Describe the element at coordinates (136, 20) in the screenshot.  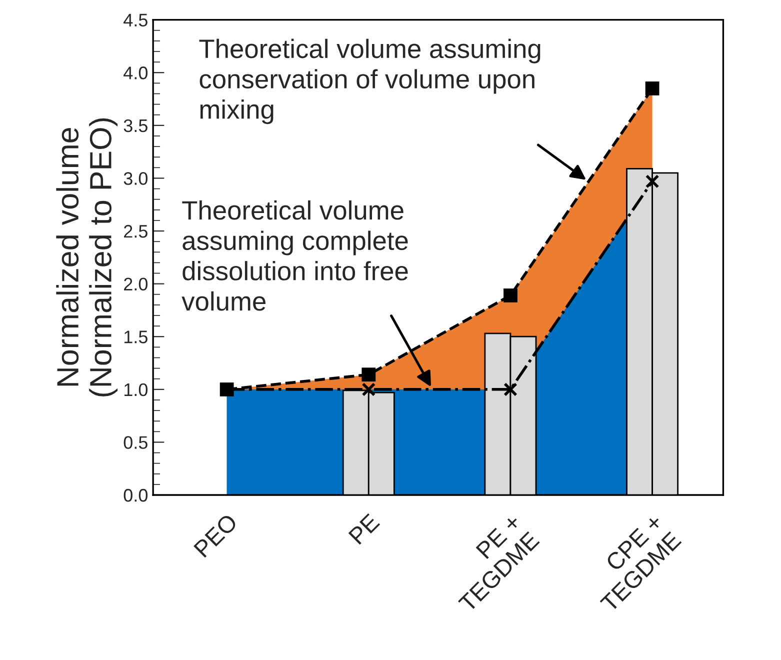
I see `y-tick-label: 4.5` at that location.